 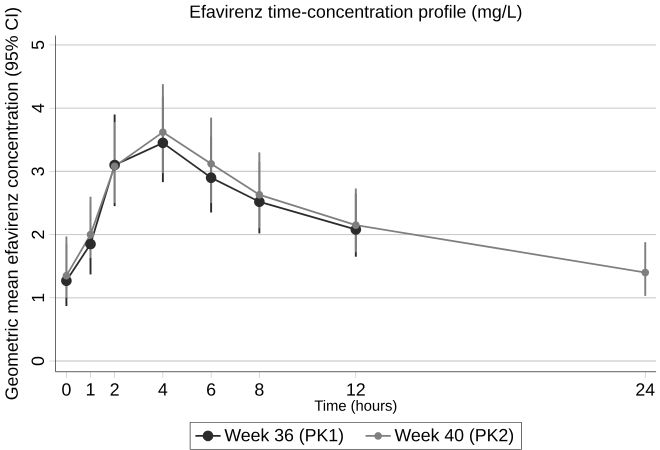 I want to click on x-tick-label: 8, so click(x=259, y=389).